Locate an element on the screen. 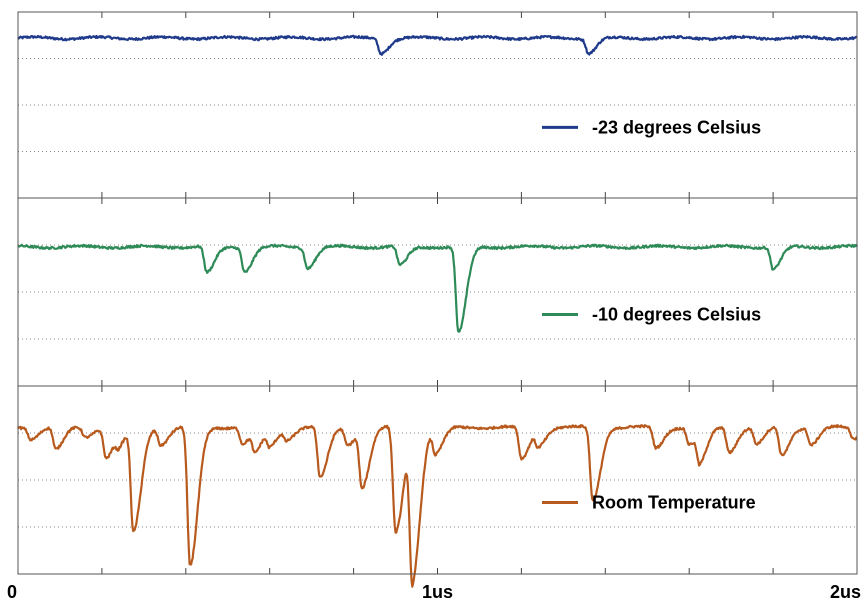 This screenshot has height=604, width=865. x-tick-label: 2us is located at coordinates (845, 592).